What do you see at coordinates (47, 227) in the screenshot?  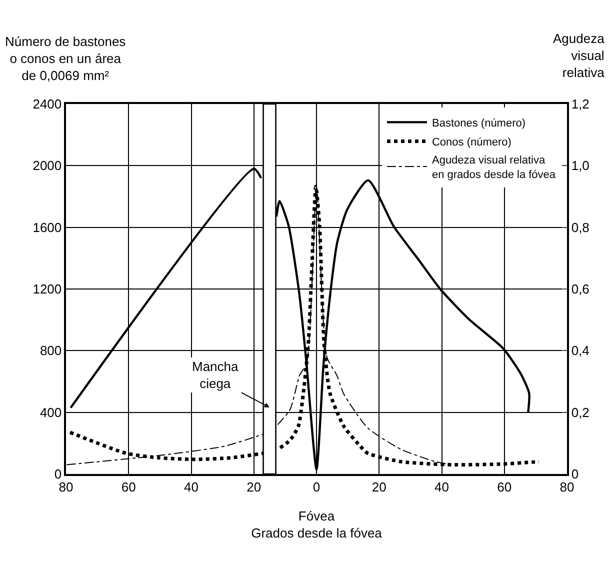 I see `y-tick-label: 1600` at bounding box center [47, 227].